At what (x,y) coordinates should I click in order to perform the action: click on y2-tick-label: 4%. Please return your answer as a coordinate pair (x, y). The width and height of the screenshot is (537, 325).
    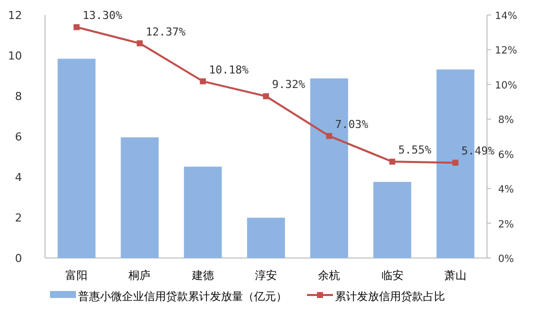
    Looking at the image, I should click on (506, 190).